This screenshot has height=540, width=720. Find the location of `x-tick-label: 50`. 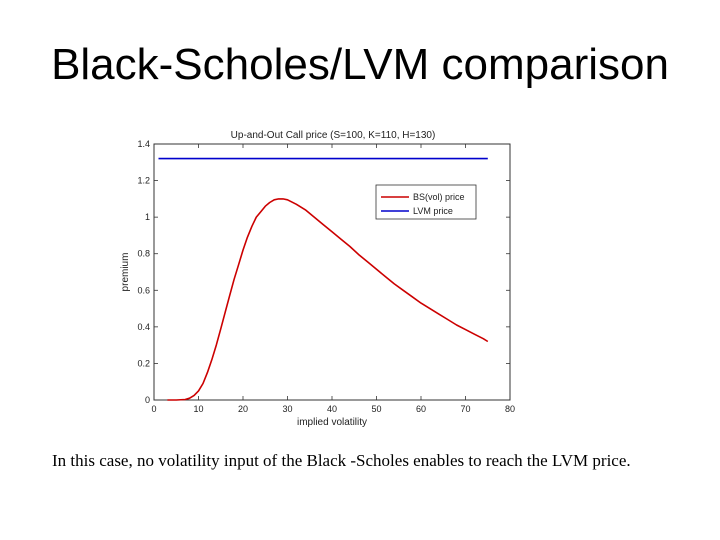

x-tick-label: 50 is located at coordinates (376, 409).